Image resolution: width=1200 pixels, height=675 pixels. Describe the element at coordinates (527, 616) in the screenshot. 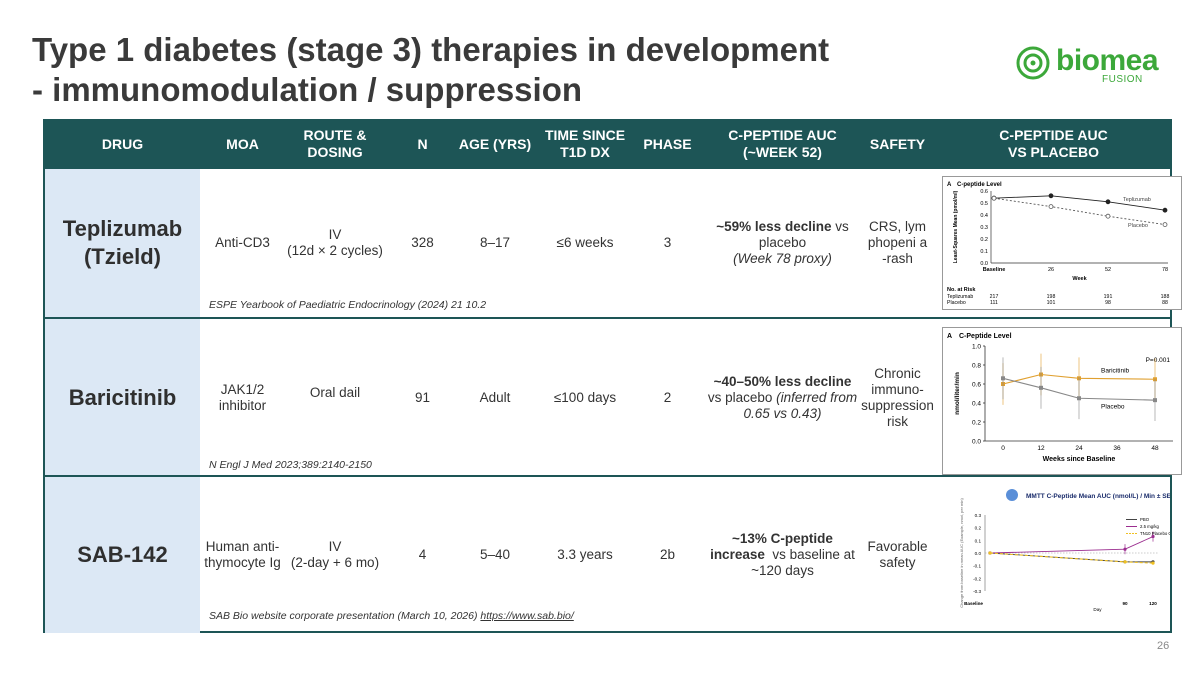

I see `citation-link: https://www.sab.bio/` at that location.